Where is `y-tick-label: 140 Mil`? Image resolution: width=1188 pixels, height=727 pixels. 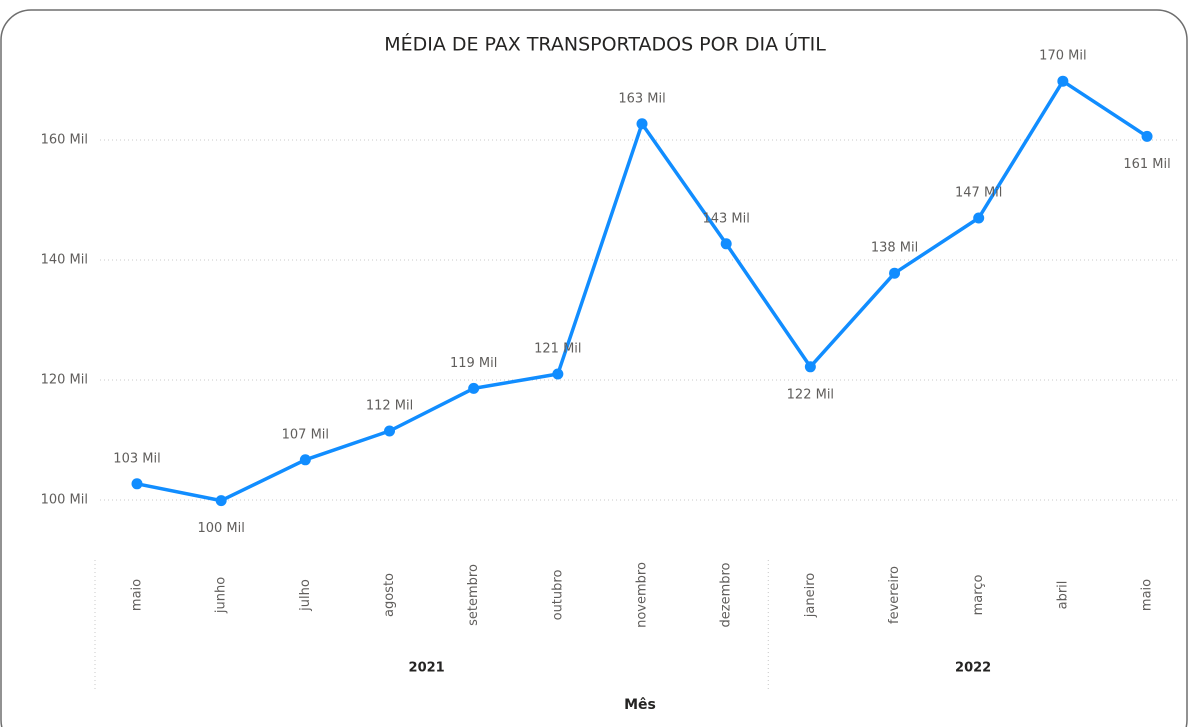
y-tick-label: 140 Mil is located at coordinates (64, 260).